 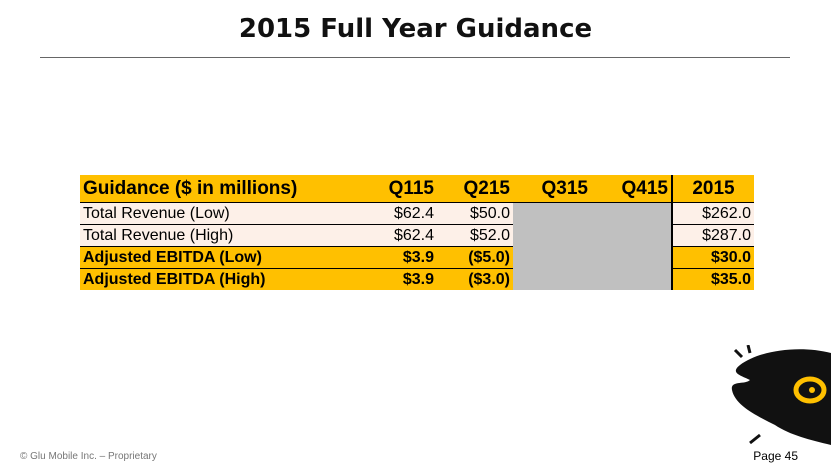 I want to click on column-header: Guidance ($ in millions), so click(x=225, y=189).